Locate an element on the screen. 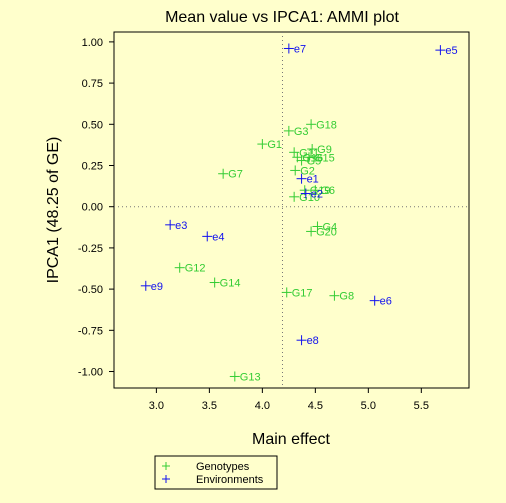  point-label: G16 is located at coordinates (312, 158).